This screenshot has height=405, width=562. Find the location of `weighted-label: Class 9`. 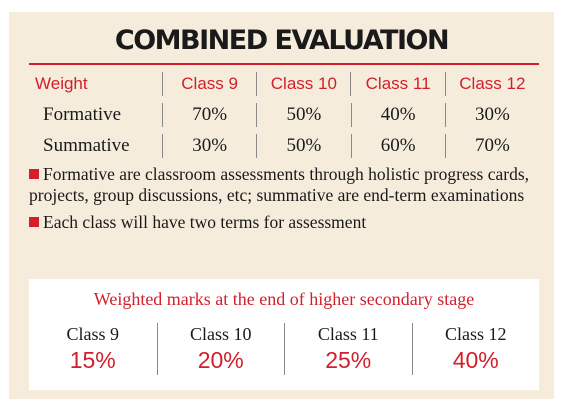

weighted-label: Class 9 is located at coordinates (92, 334).